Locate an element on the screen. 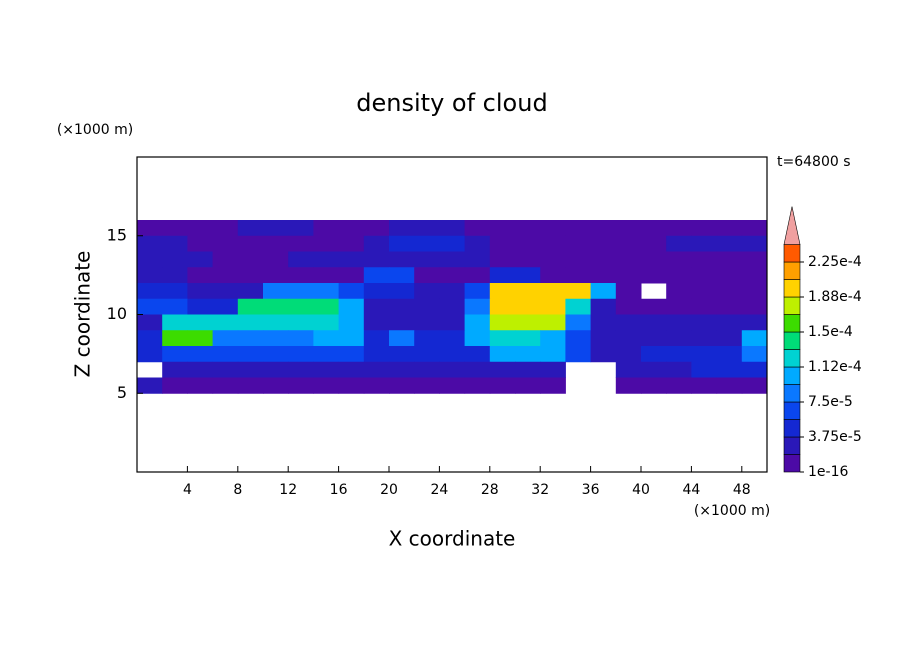 The width and height of the screenshot is (904, 654). x-tick-label: 48 is located at coordinates (742, 490).